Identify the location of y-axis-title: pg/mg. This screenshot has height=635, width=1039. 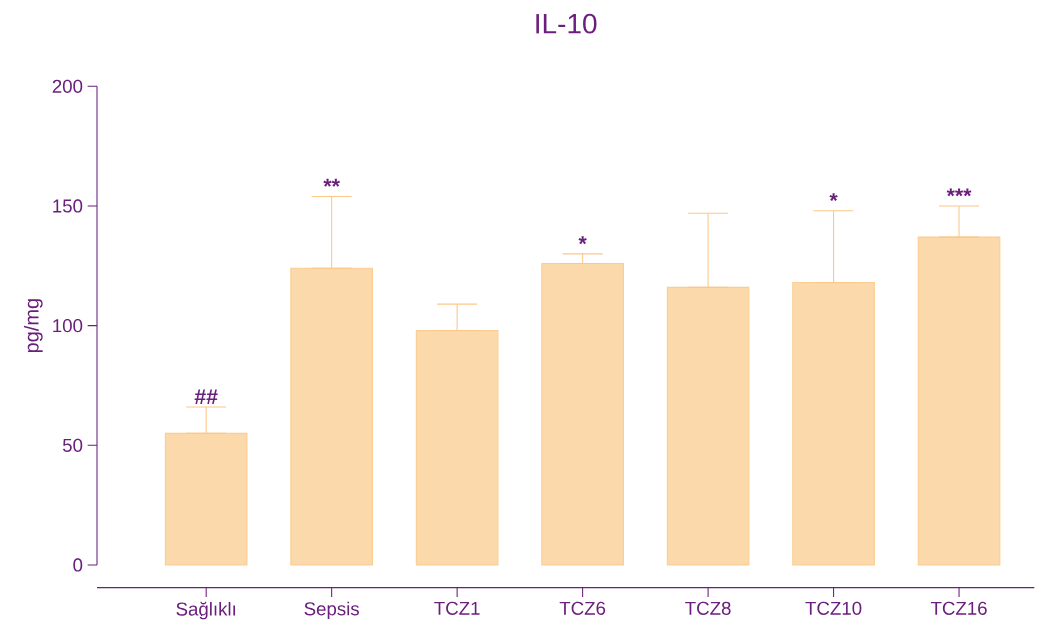
(33, 326).